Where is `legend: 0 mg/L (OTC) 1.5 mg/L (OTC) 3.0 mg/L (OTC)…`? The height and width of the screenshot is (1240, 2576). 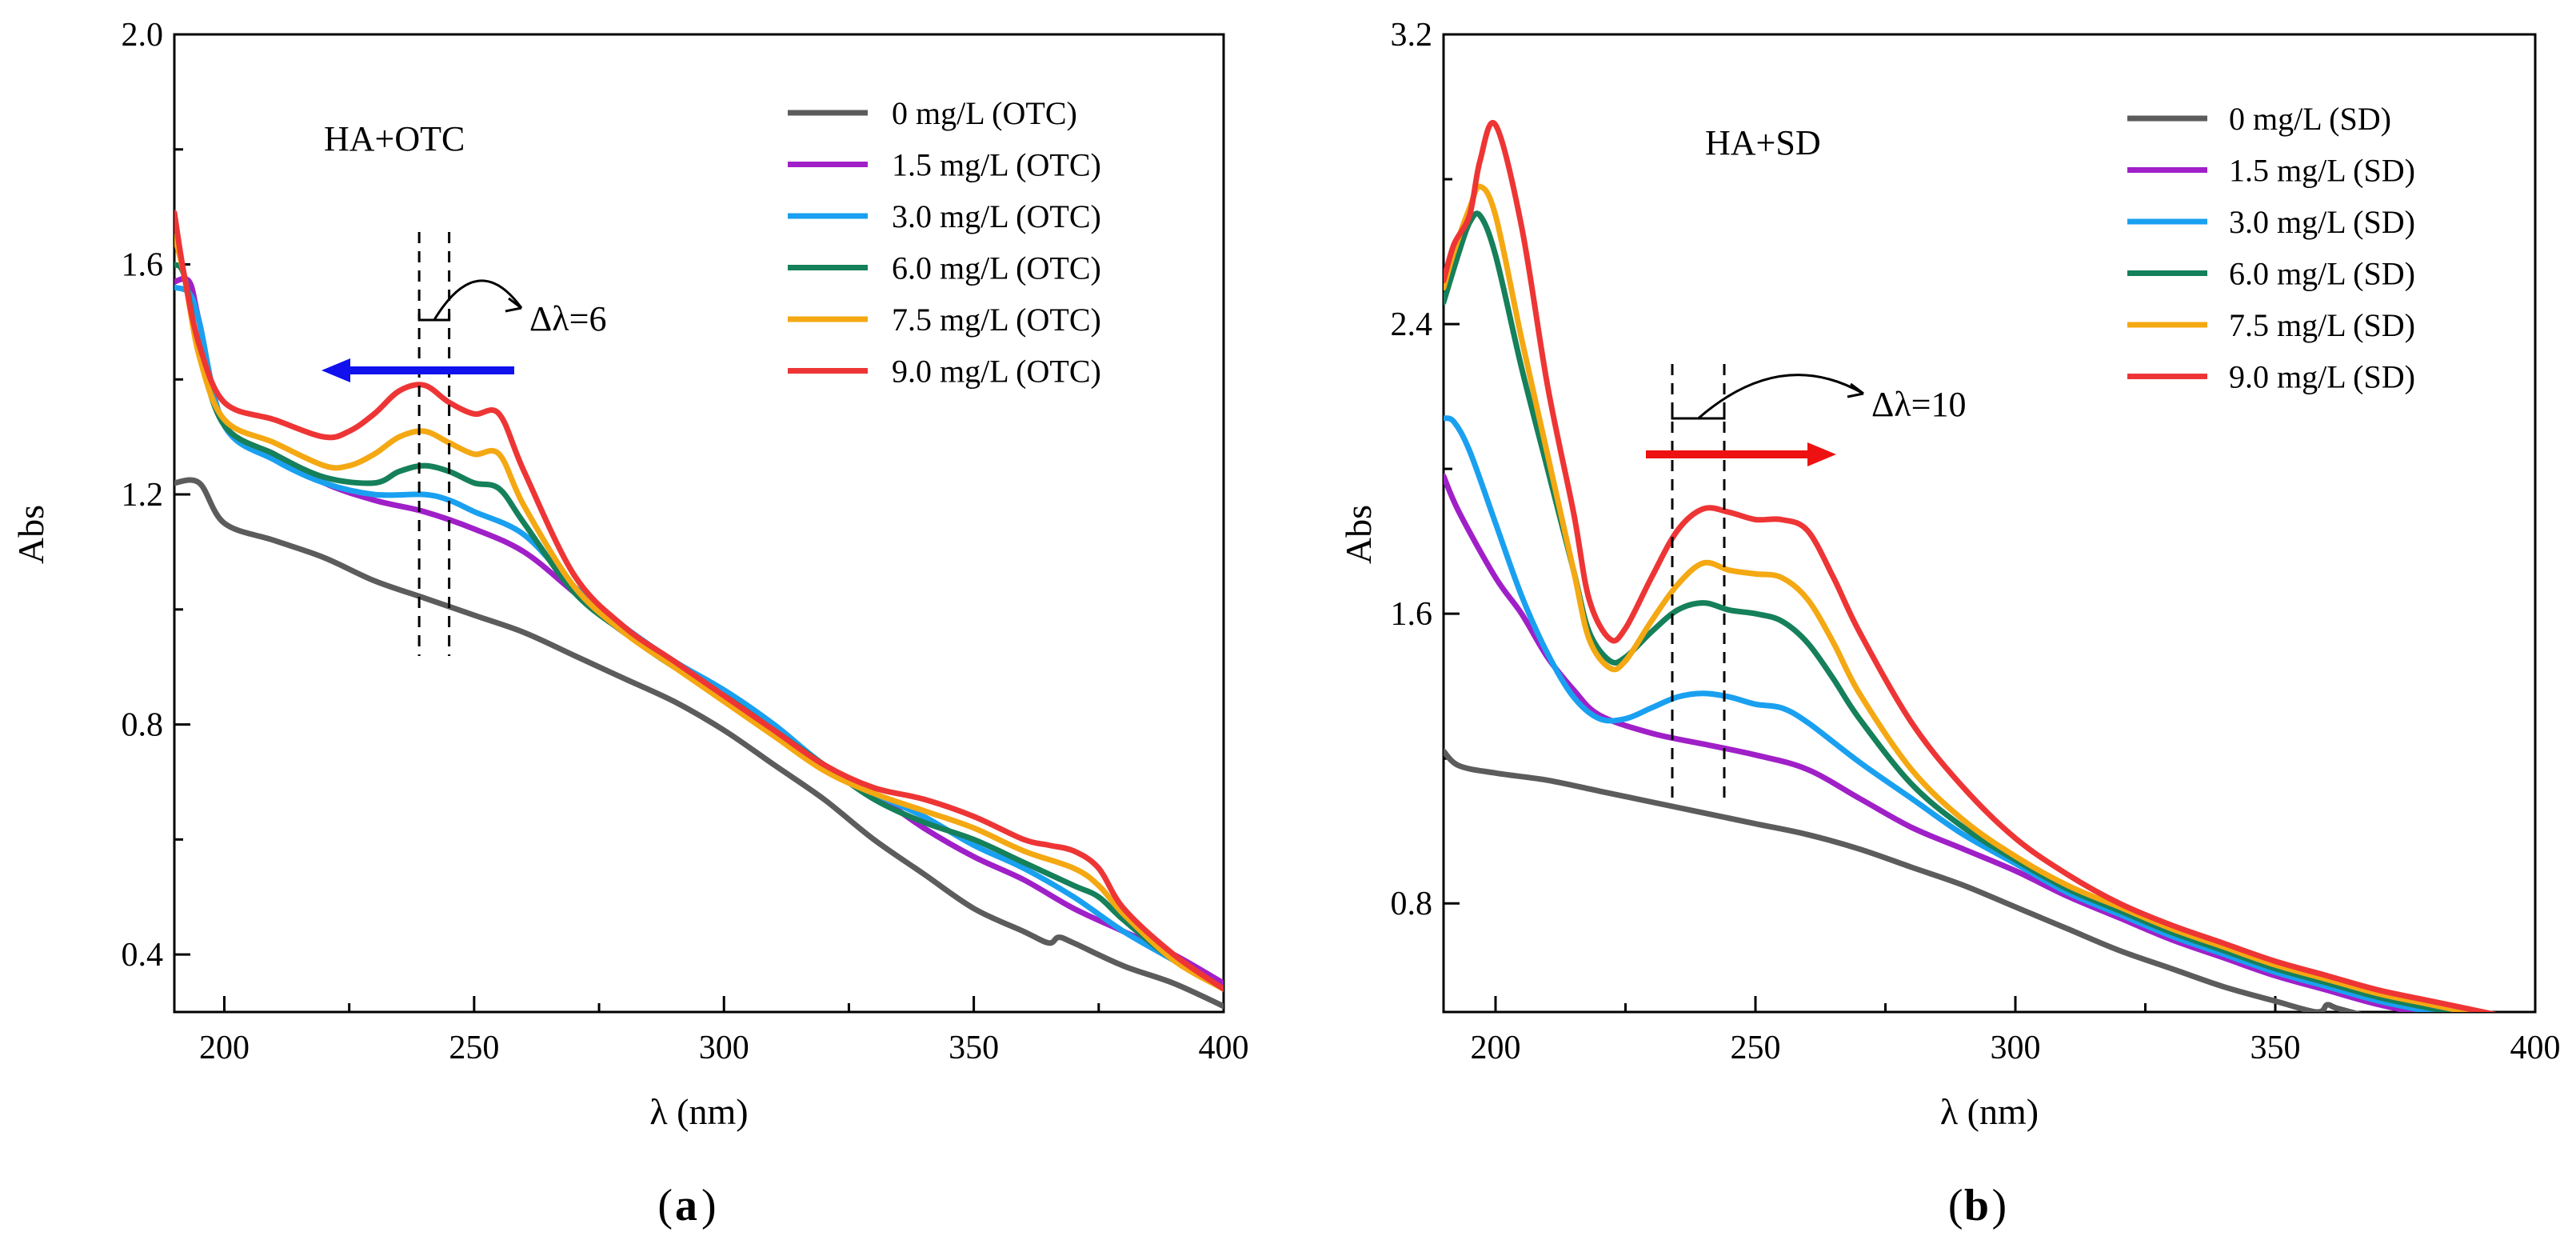 legend: 0 mg/L (OTC) 1.5 mg/L (OTC) 3.0 mg/L (OTC)… is located at coordinates (944, 242).